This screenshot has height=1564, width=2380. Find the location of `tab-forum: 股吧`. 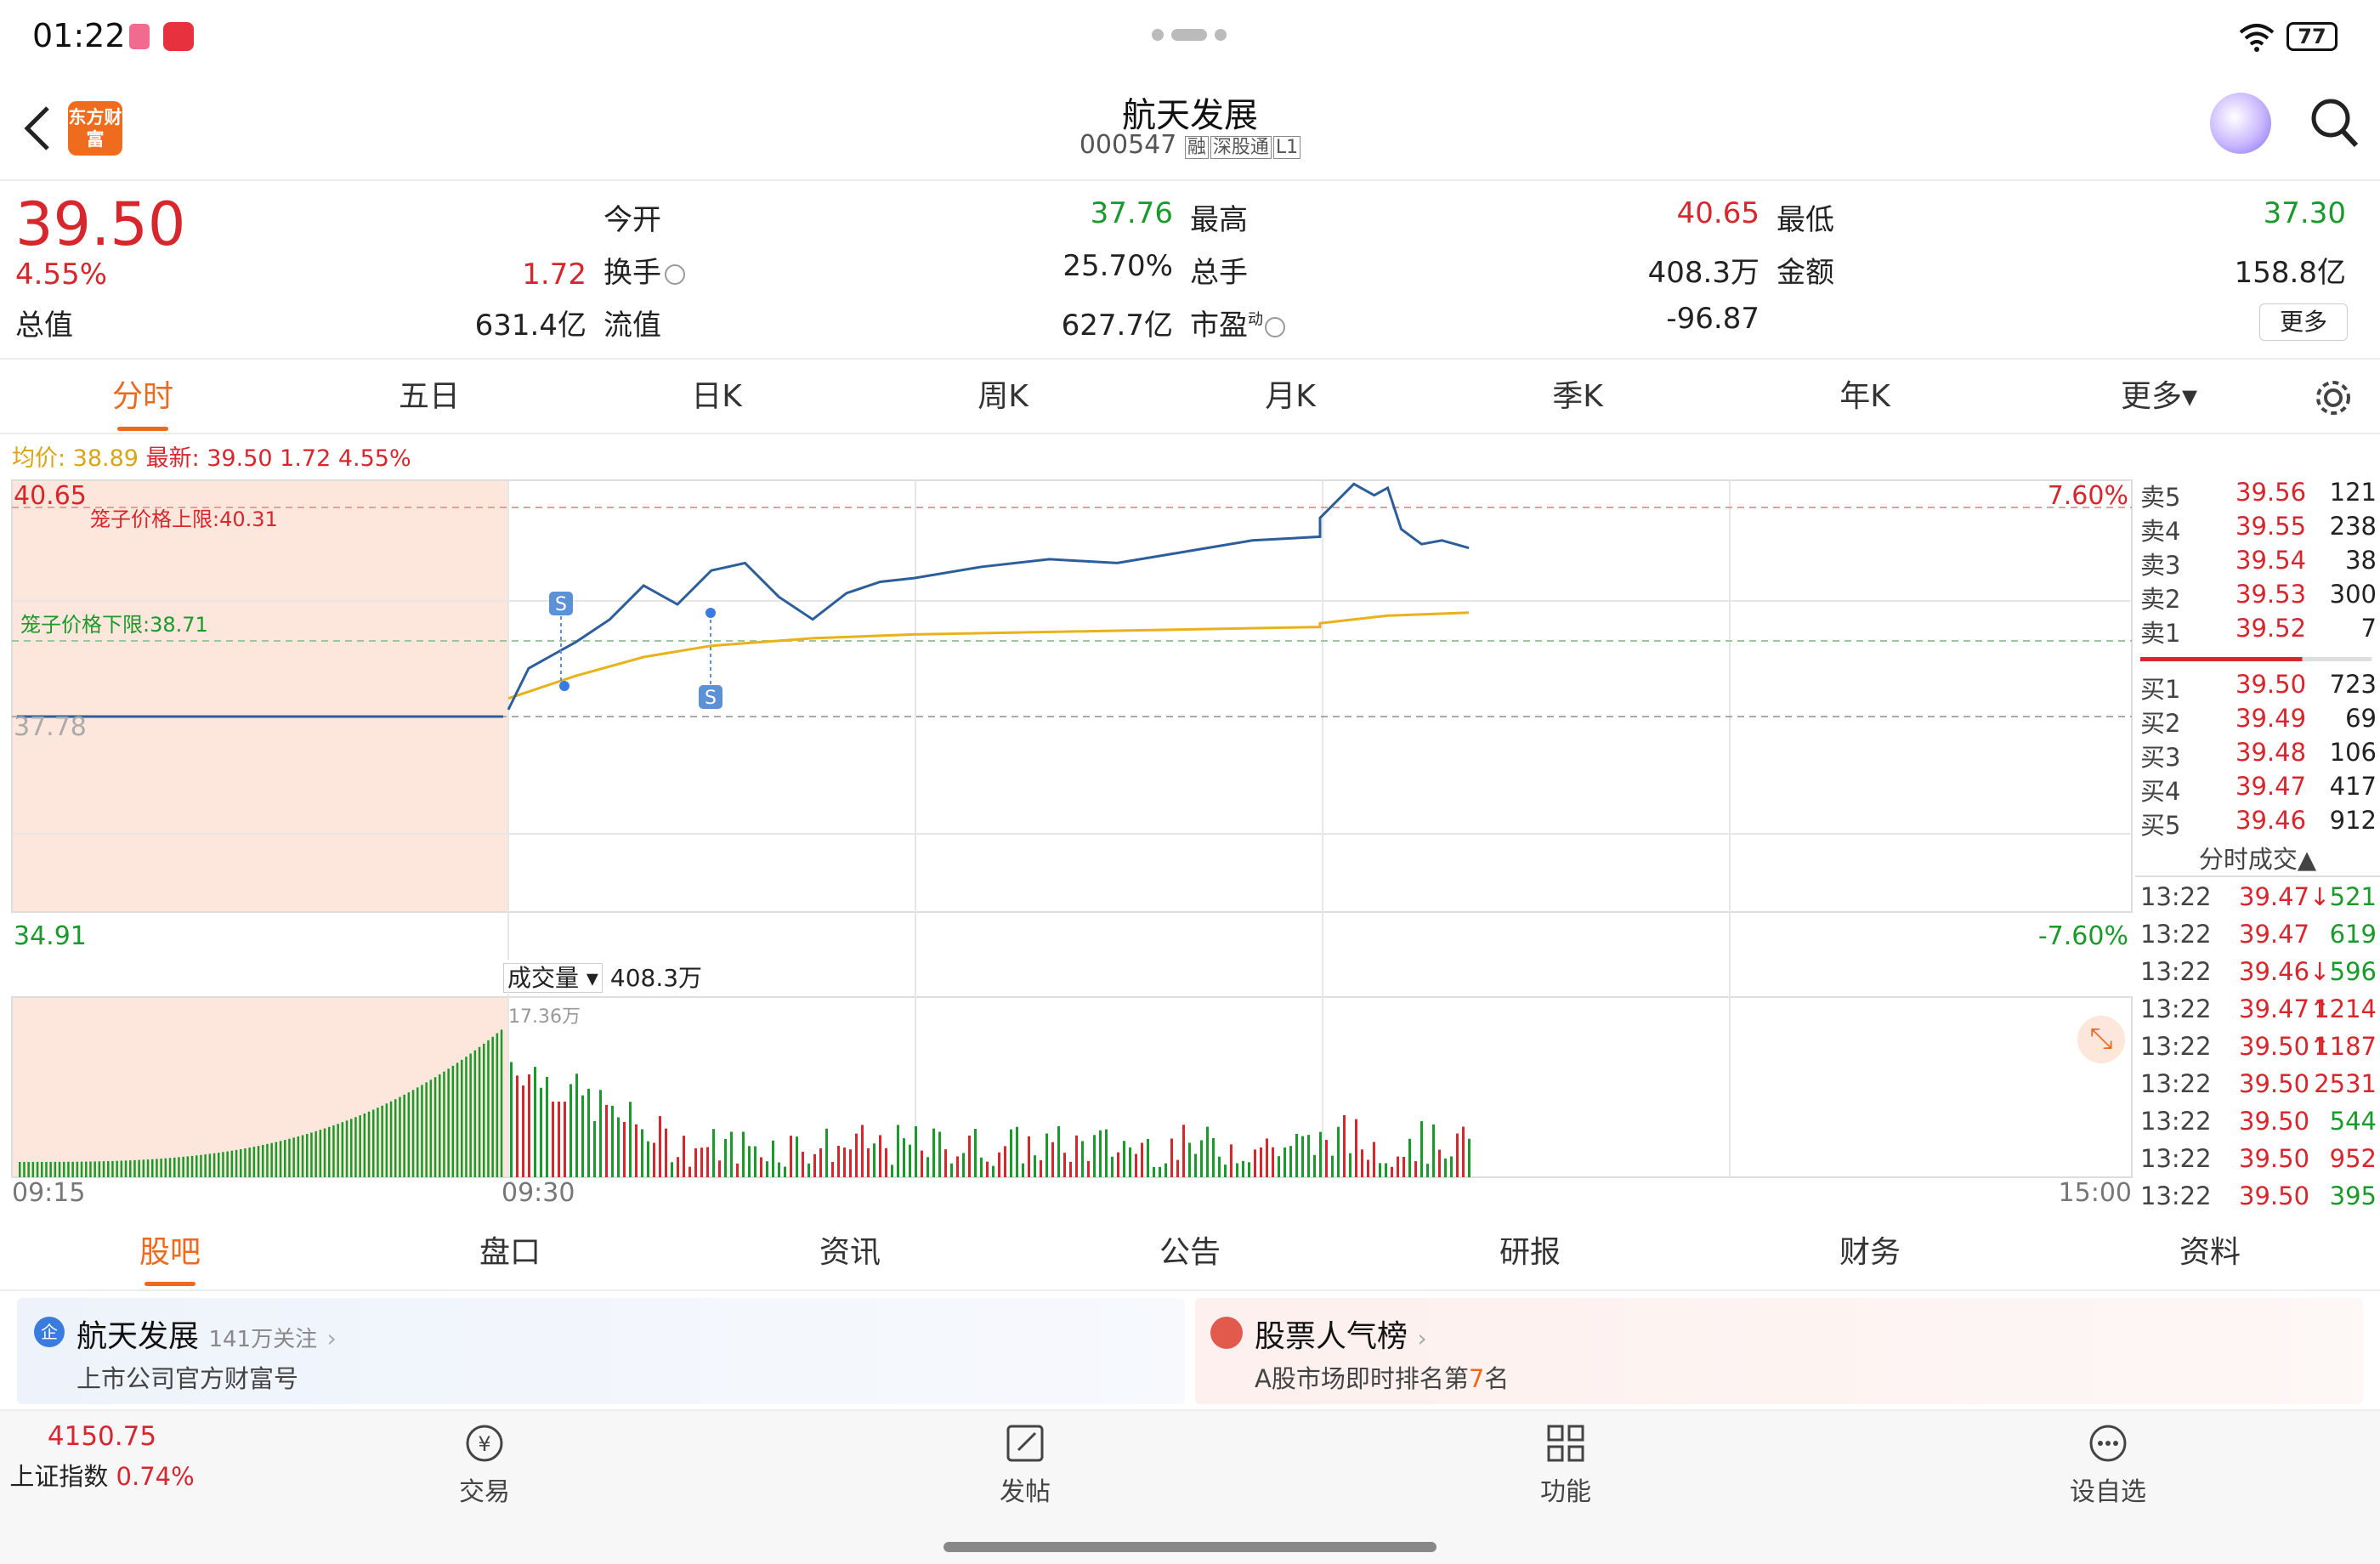

tab-forum: 股吧 is located at coordinates (170, 1253).